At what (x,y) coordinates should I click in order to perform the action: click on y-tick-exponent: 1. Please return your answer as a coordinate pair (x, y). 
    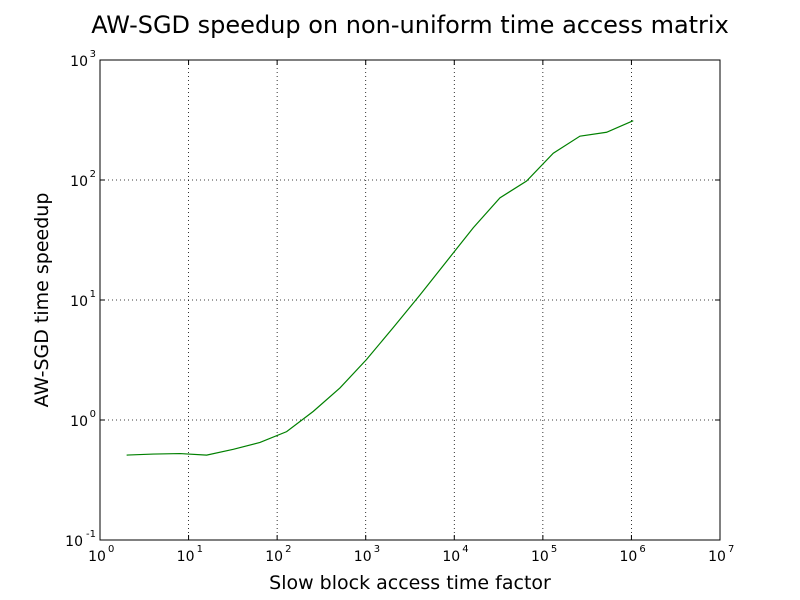
    Looking at the image, I should click on (93, 294).